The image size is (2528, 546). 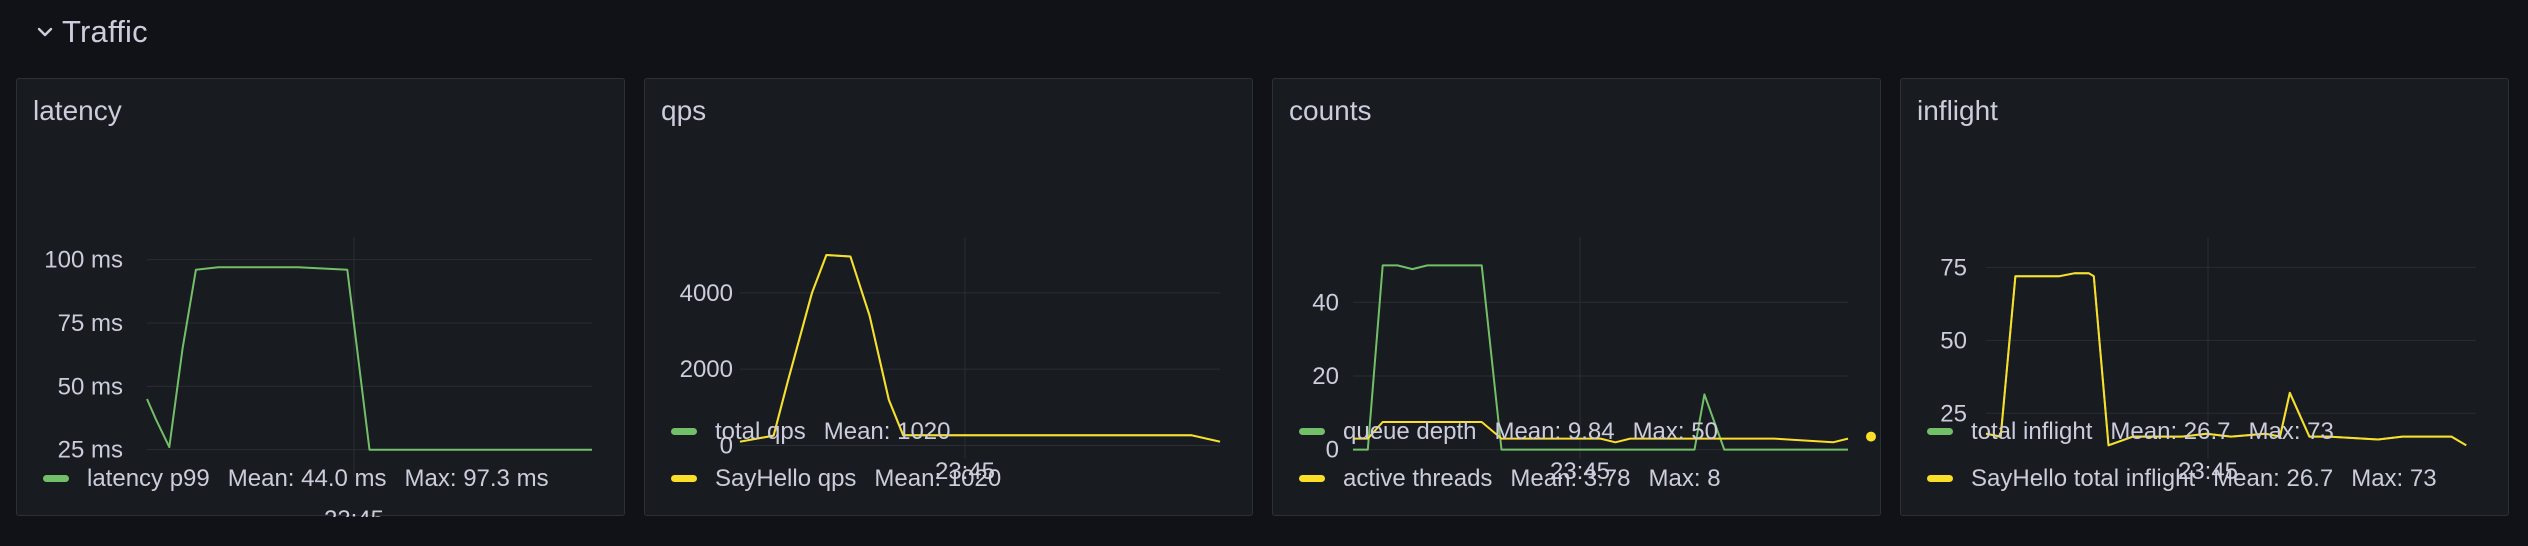 I want to click on series-line-active-threads, so click(x=1601, y=432).